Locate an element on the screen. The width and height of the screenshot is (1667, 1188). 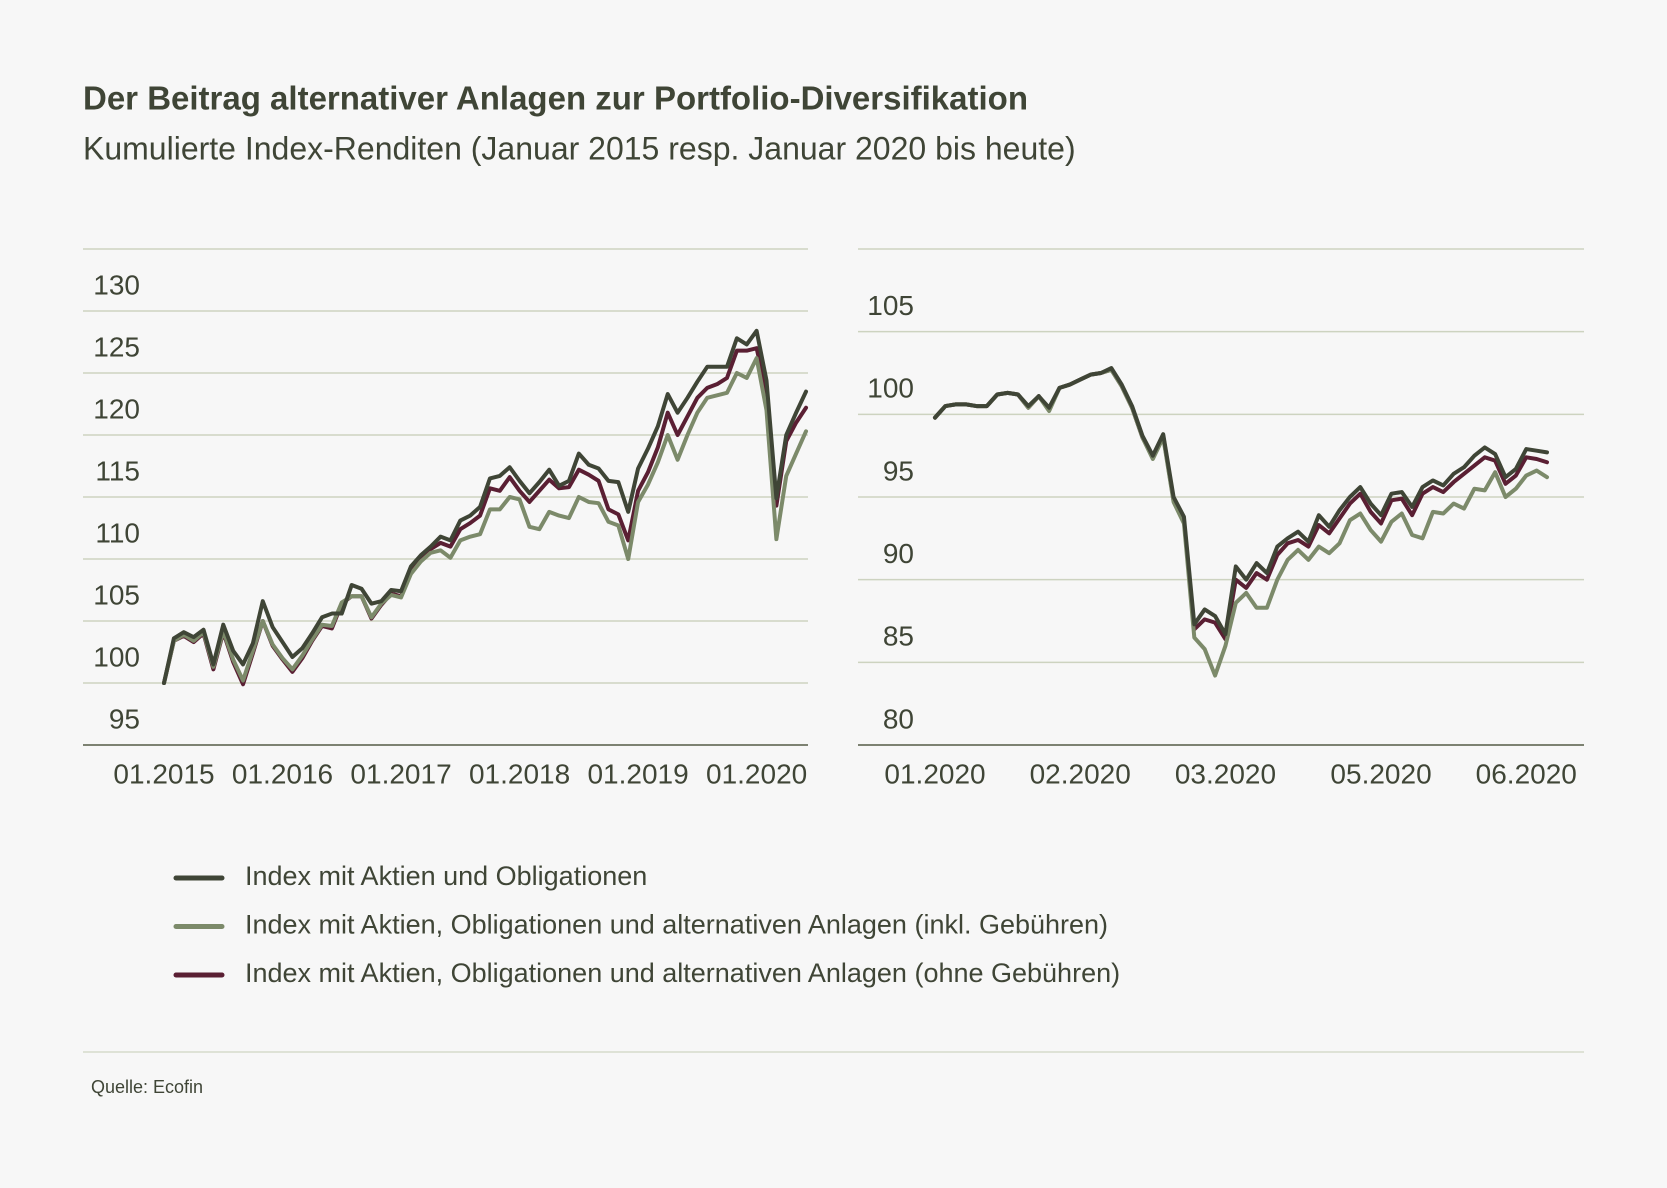
x-tick-label: 01.2016 is located at coordinates (282, 773).